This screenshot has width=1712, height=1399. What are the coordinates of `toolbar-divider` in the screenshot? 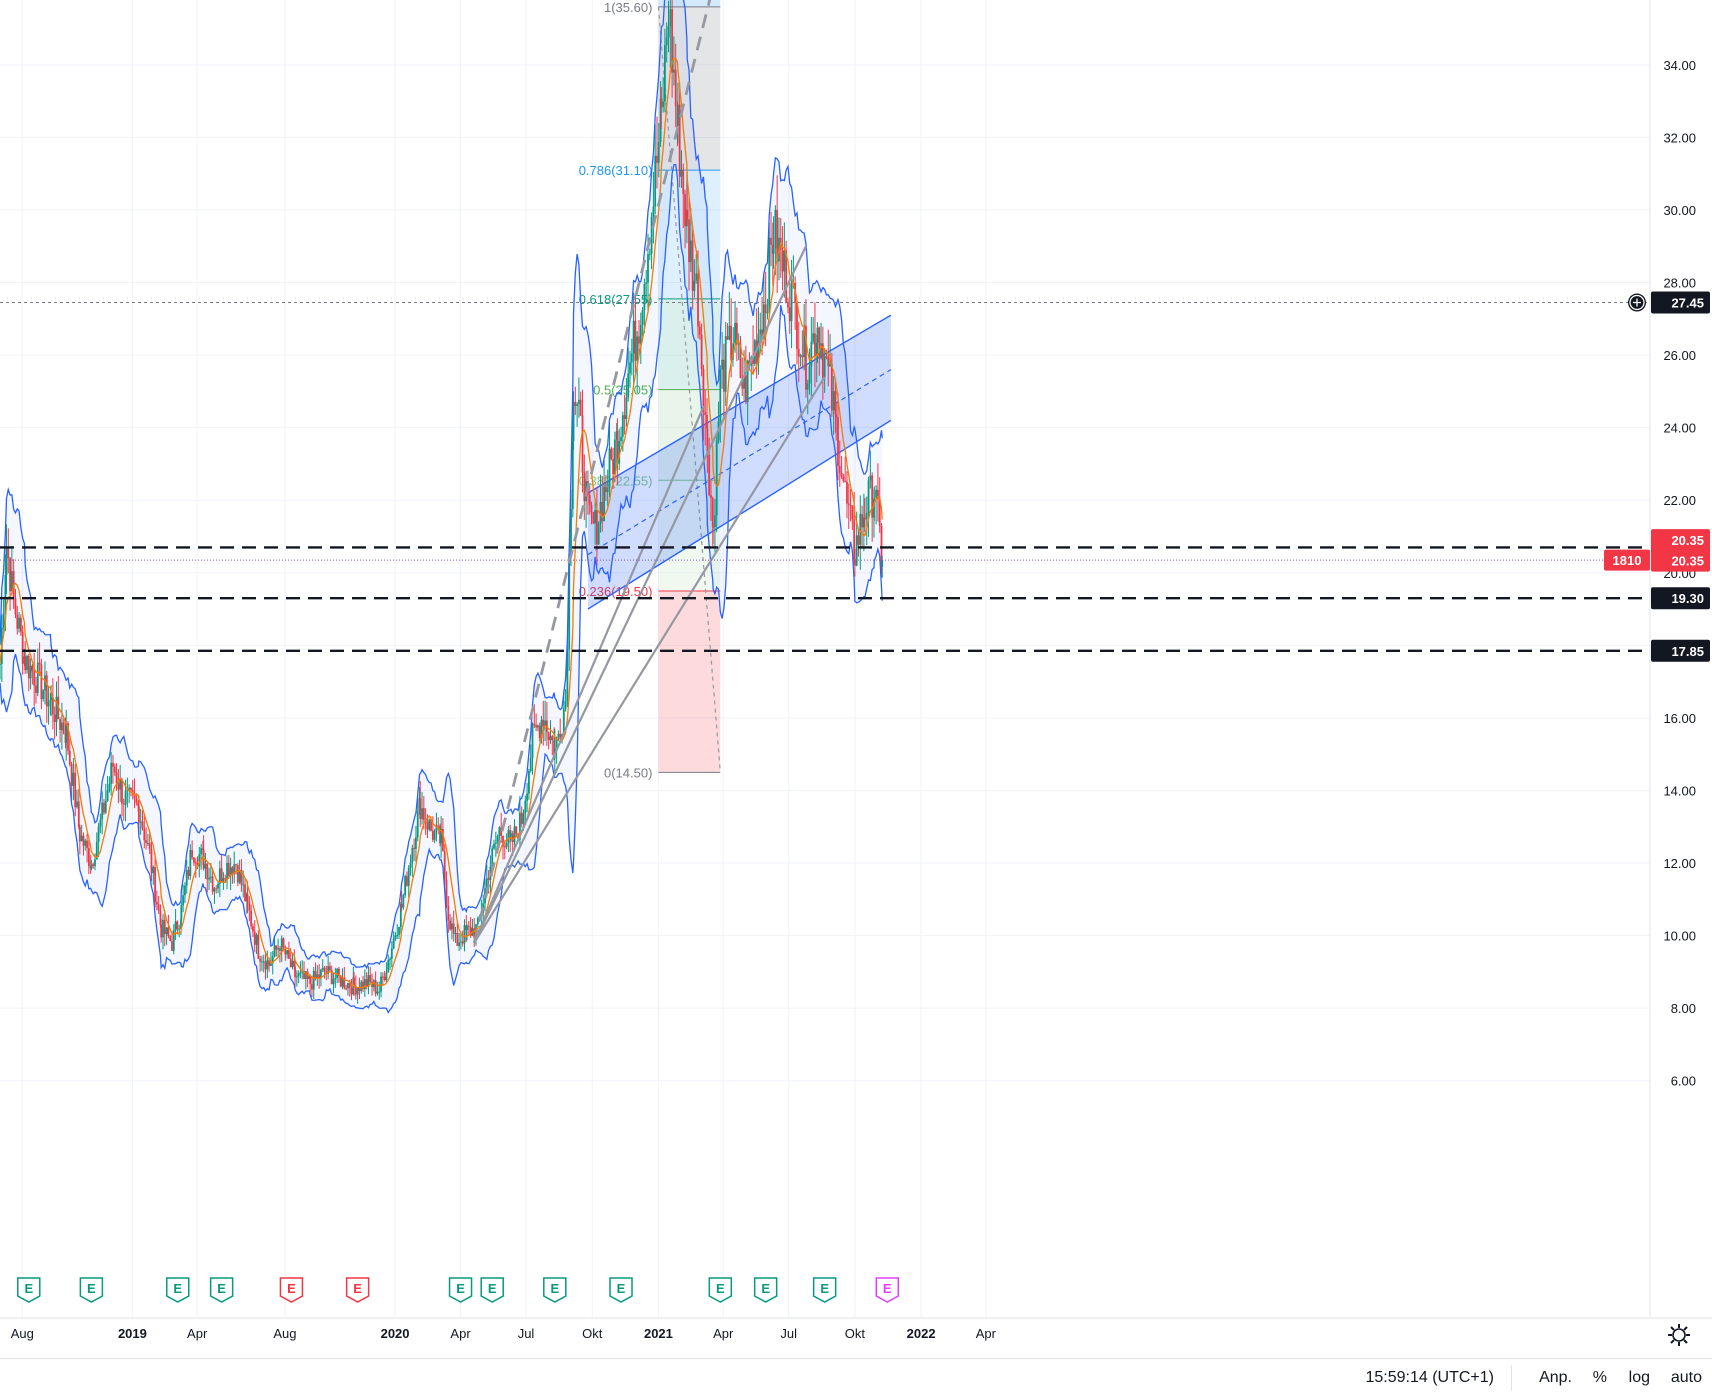 It's located at (1511, 1378).